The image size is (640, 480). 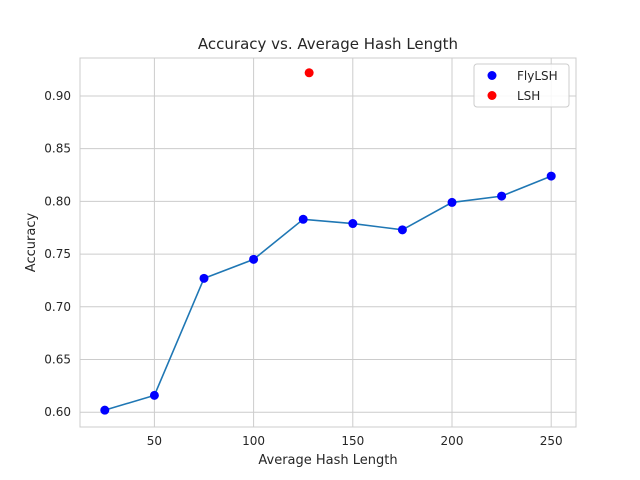 What do you see at coordinates (328, 44) in the screenshot?
I see `chart-title: Accuracy vs. Average Hash Length` at bounding box center [328, 44].